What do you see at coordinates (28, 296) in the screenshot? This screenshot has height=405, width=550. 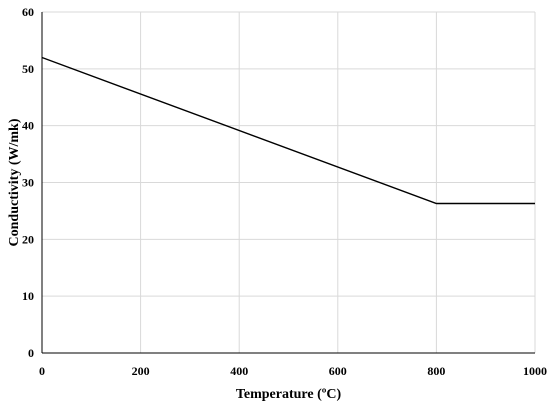 I see `y-tick-label: 10` at bounding box center [28, 296].